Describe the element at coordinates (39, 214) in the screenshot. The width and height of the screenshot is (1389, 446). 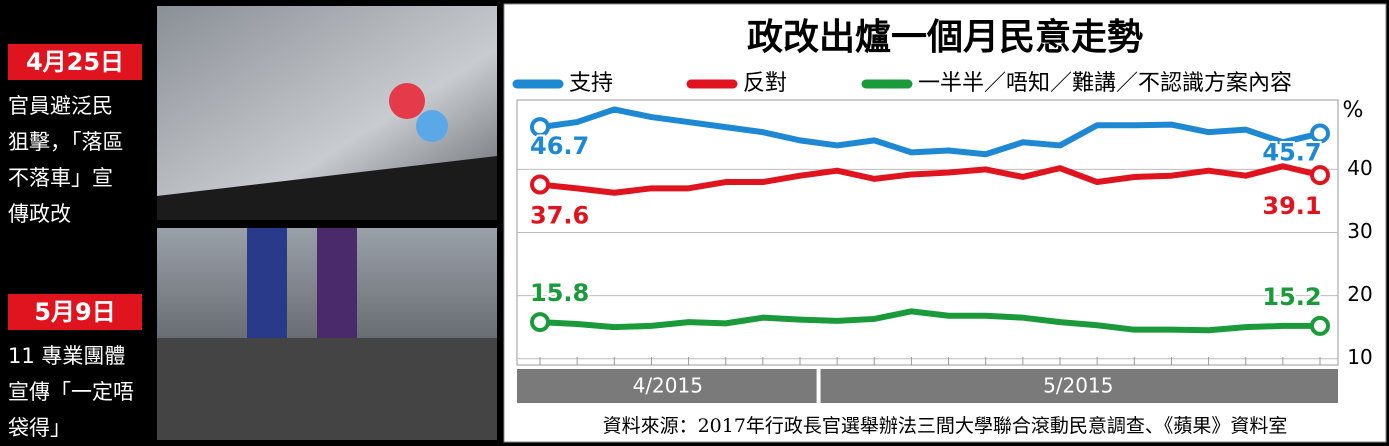
I see `caption-line: 傳政改` at that location.